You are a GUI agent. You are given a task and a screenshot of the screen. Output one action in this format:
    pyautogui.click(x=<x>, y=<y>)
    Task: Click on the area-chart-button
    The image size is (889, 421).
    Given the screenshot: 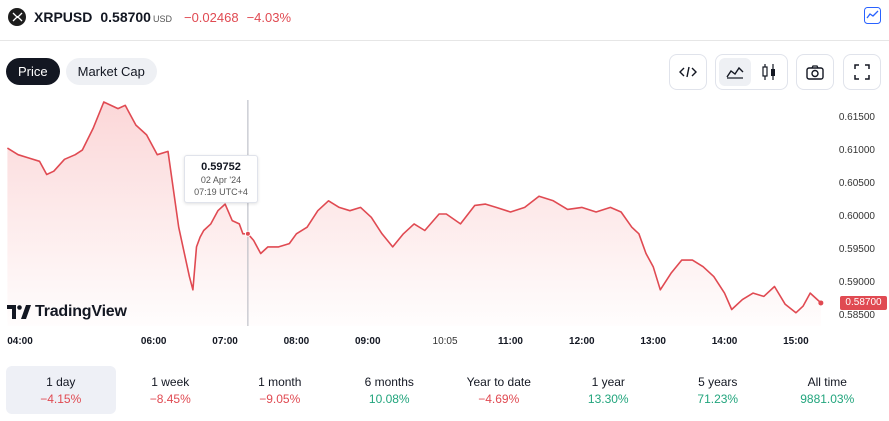 What is the action you would take?
    pyautogui.click(x=735, y=72)
    